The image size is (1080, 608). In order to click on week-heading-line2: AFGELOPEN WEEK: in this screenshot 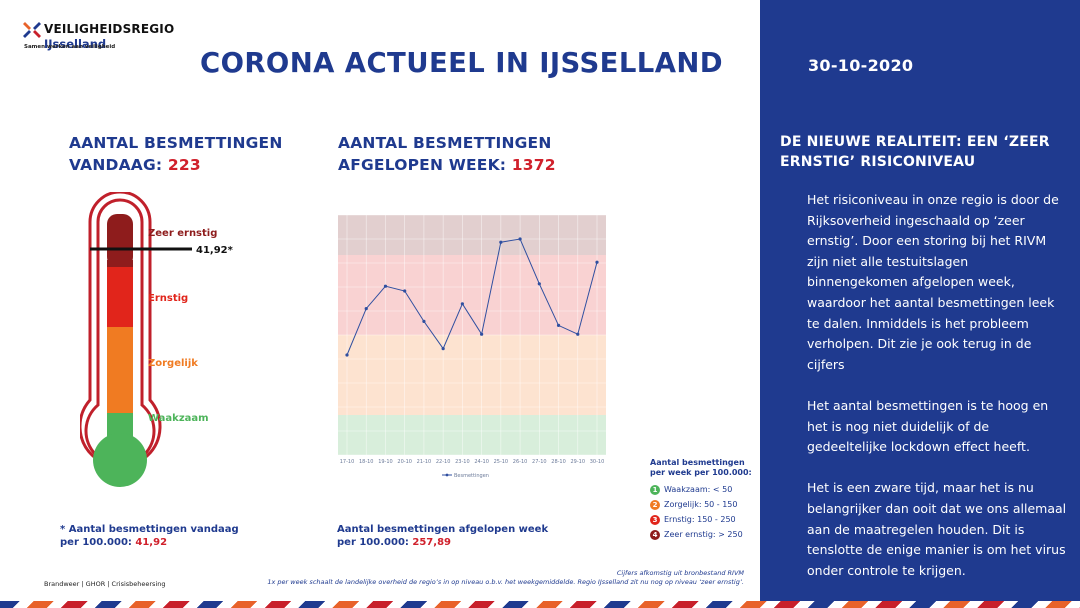, I will do `click(425, 165)`.